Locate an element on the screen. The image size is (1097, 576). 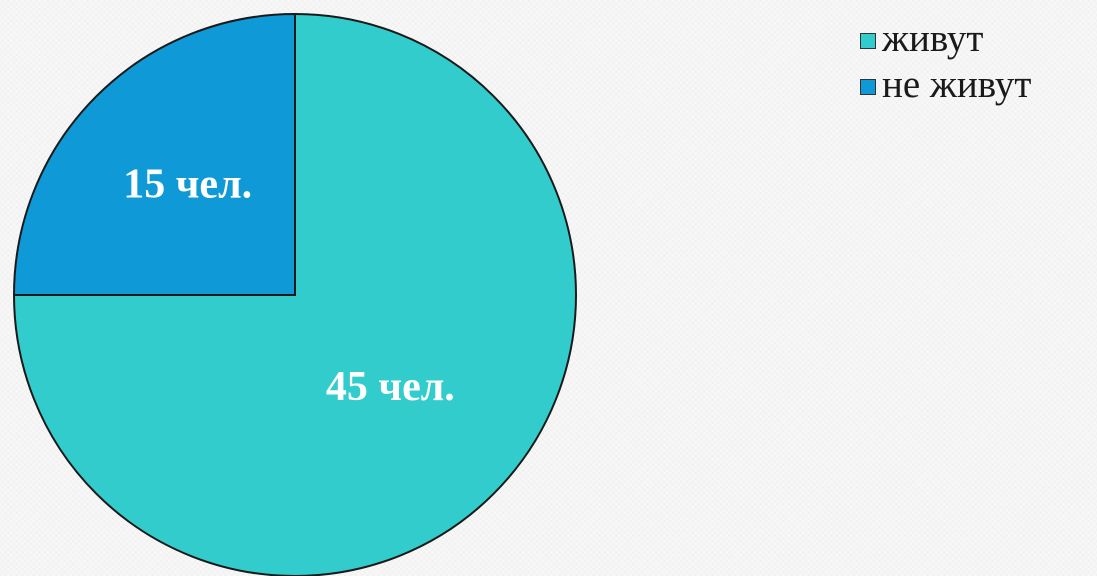
legend: живут не живут is located at coordinates (945, 62).